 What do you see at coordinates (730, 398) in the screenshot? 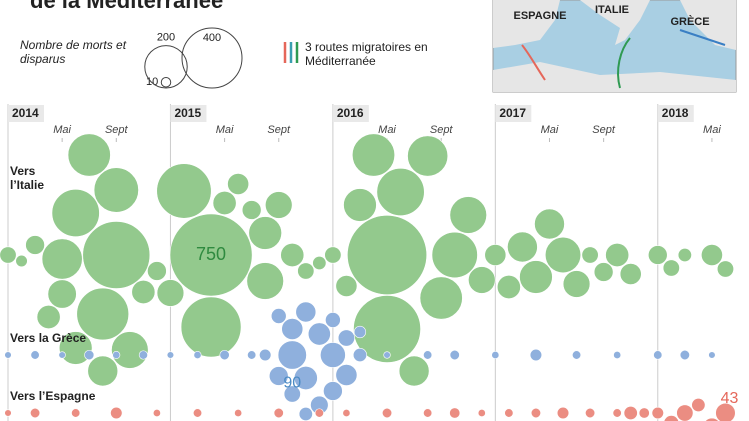
I see `value-label: 43` at bounding box center [730, 398].